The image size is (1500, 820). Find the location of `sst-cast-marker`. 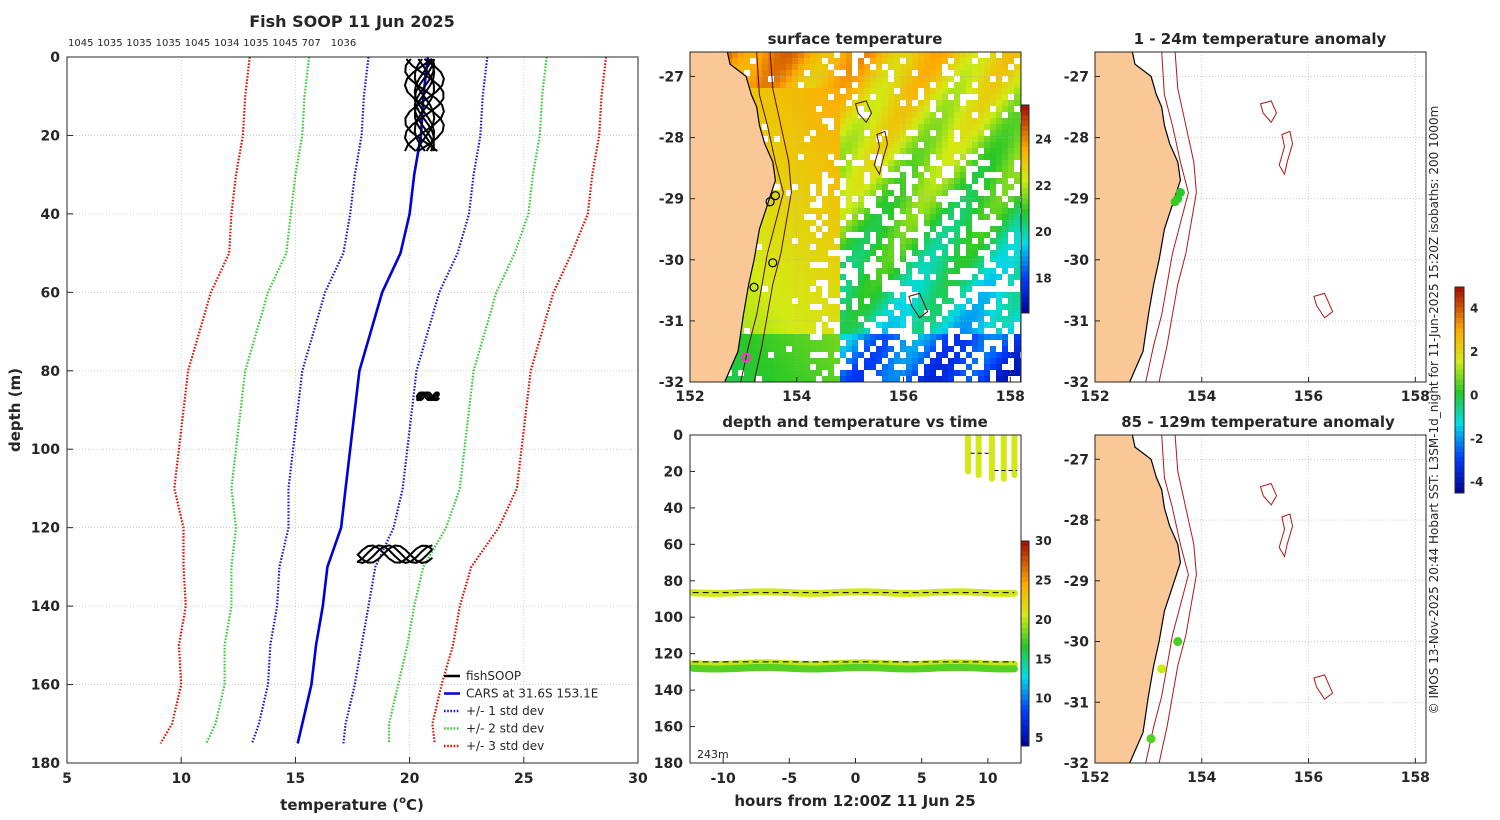

sst-cast-marker is located at coordinates (770, 202).